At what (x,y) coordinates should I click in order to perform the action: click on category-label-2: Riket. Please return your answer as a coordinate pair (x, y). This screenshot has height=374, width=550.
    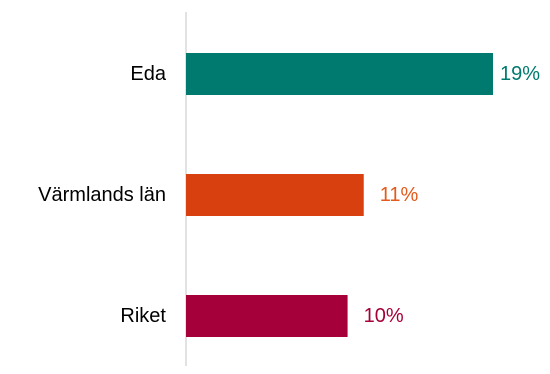
    Looking at the image, I should click on (143, 316).